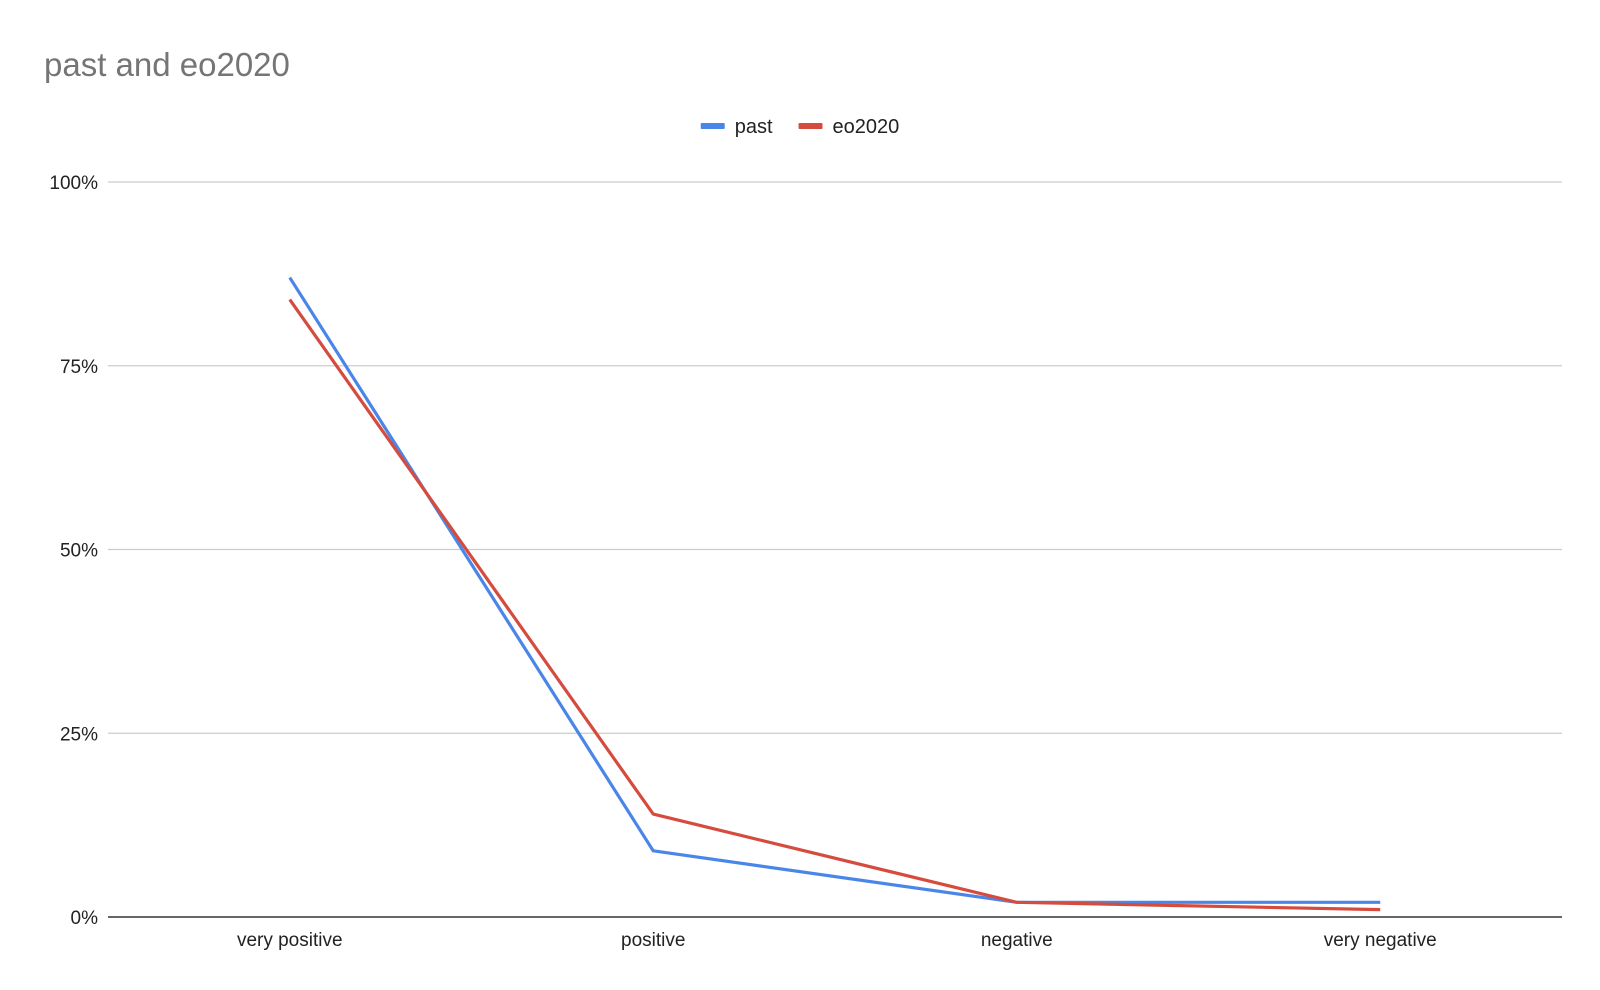  Describe the element at coordinates (79, 551) in the screenshot. I see `y-tick-label: 50%` at that location.